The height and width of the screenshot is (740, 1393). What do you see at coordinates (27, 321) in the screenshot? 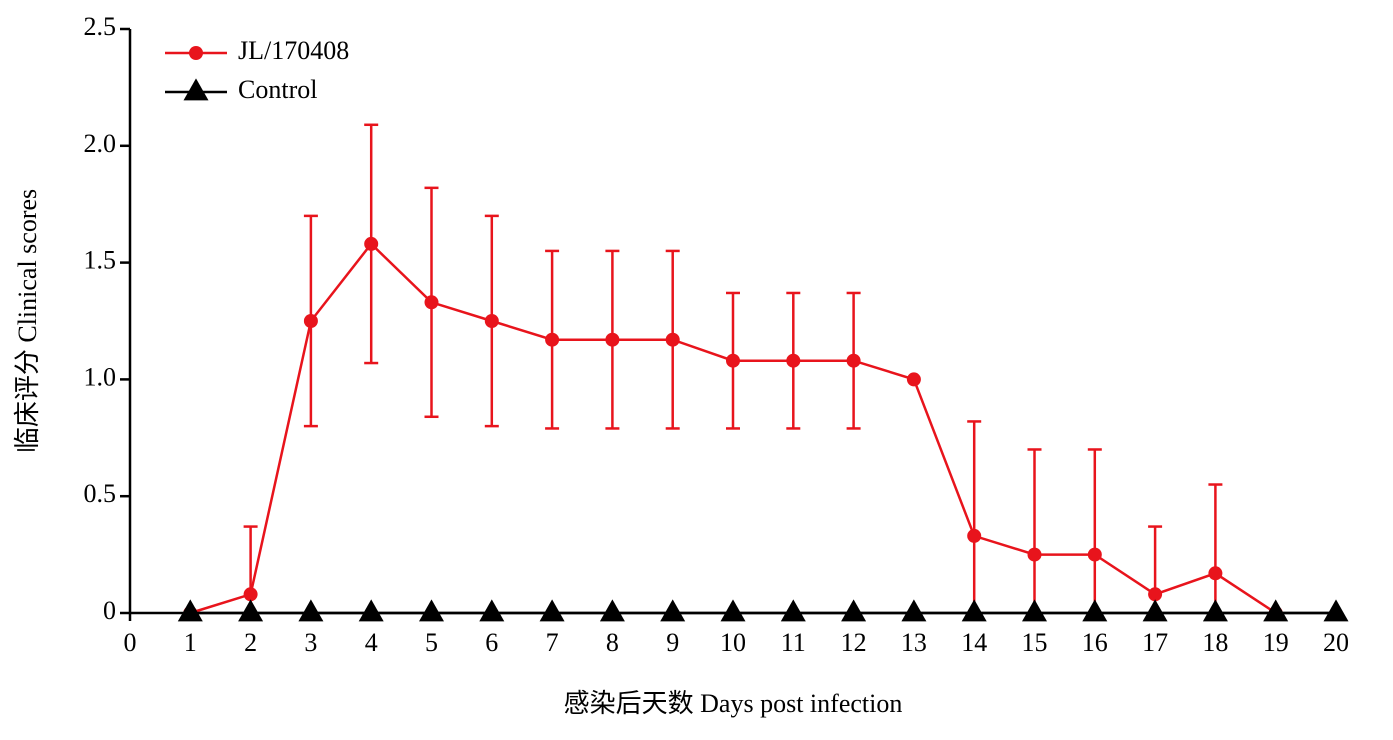
I see `y-axis-label: 临床评分 Clinical scores` at bounding box center [27, 321].